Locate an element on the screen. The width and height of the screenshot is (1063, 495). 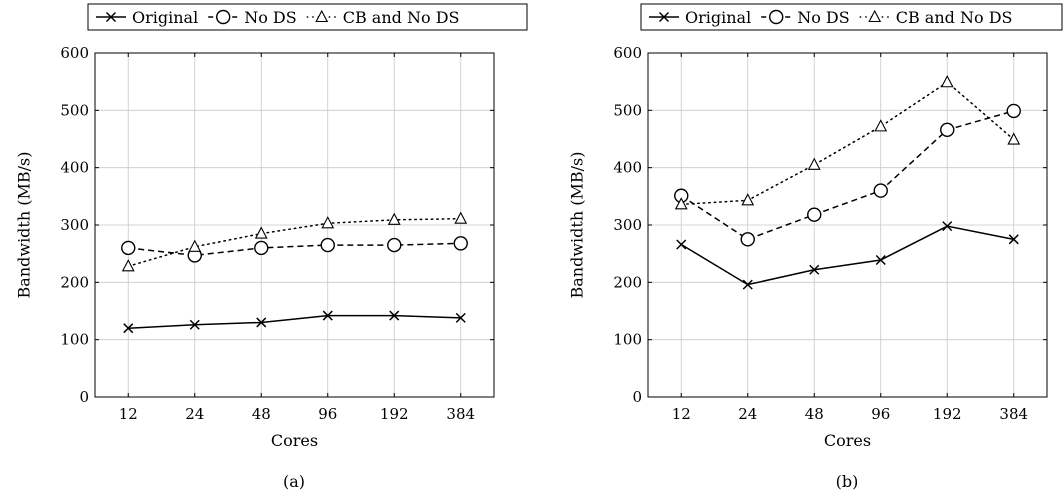
legend-box is located at coordinates (851, 17).